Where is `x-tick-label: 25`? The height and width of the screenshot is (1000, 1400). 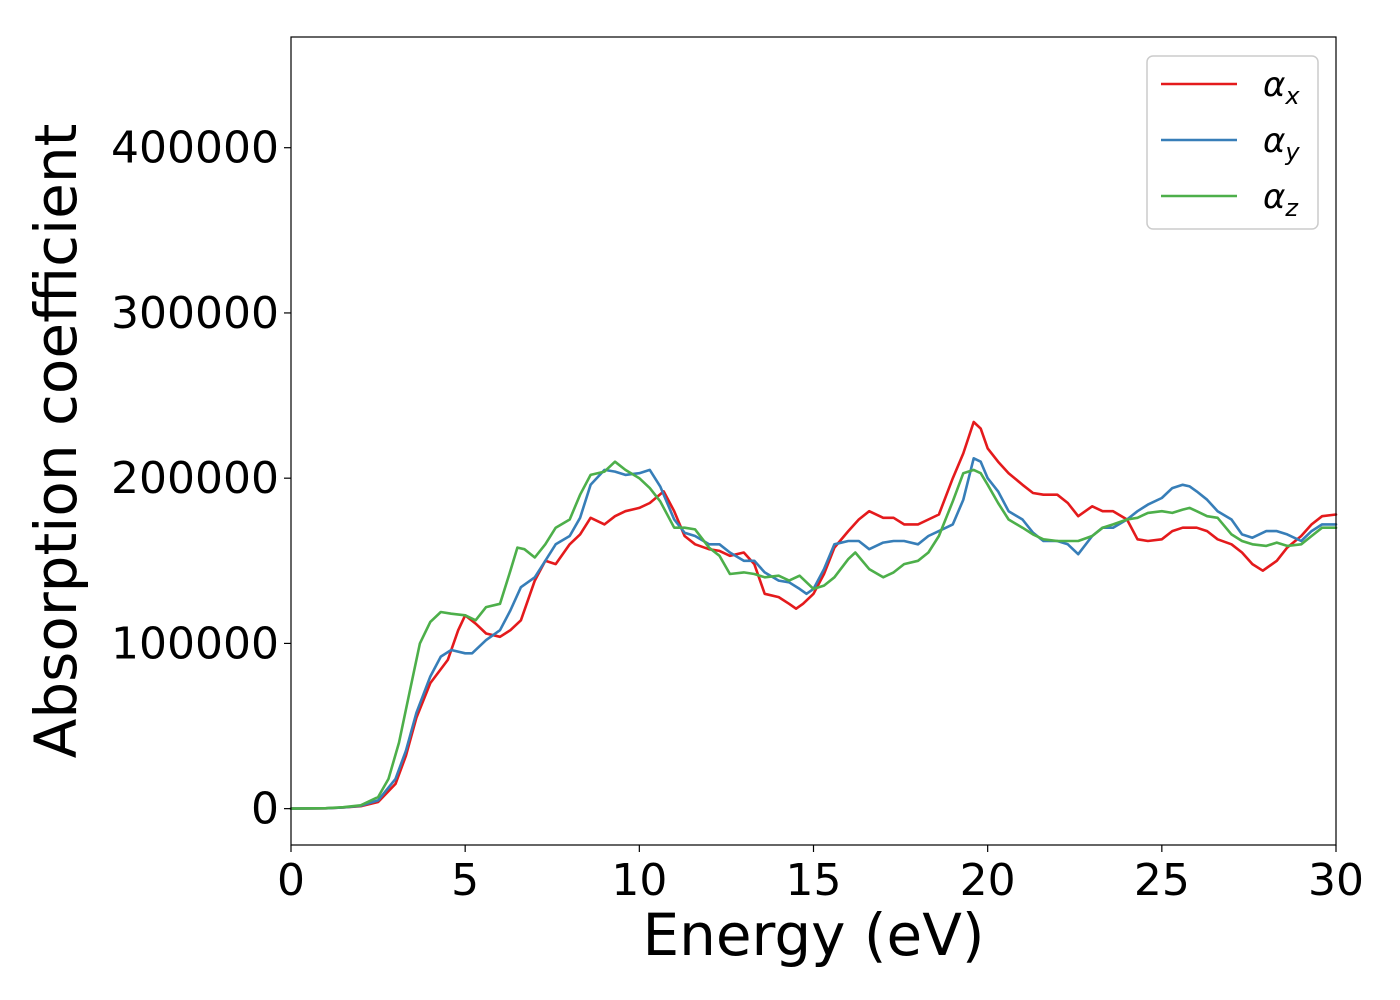 x-tick-label: 25 is located at coordinates (1162, 880).